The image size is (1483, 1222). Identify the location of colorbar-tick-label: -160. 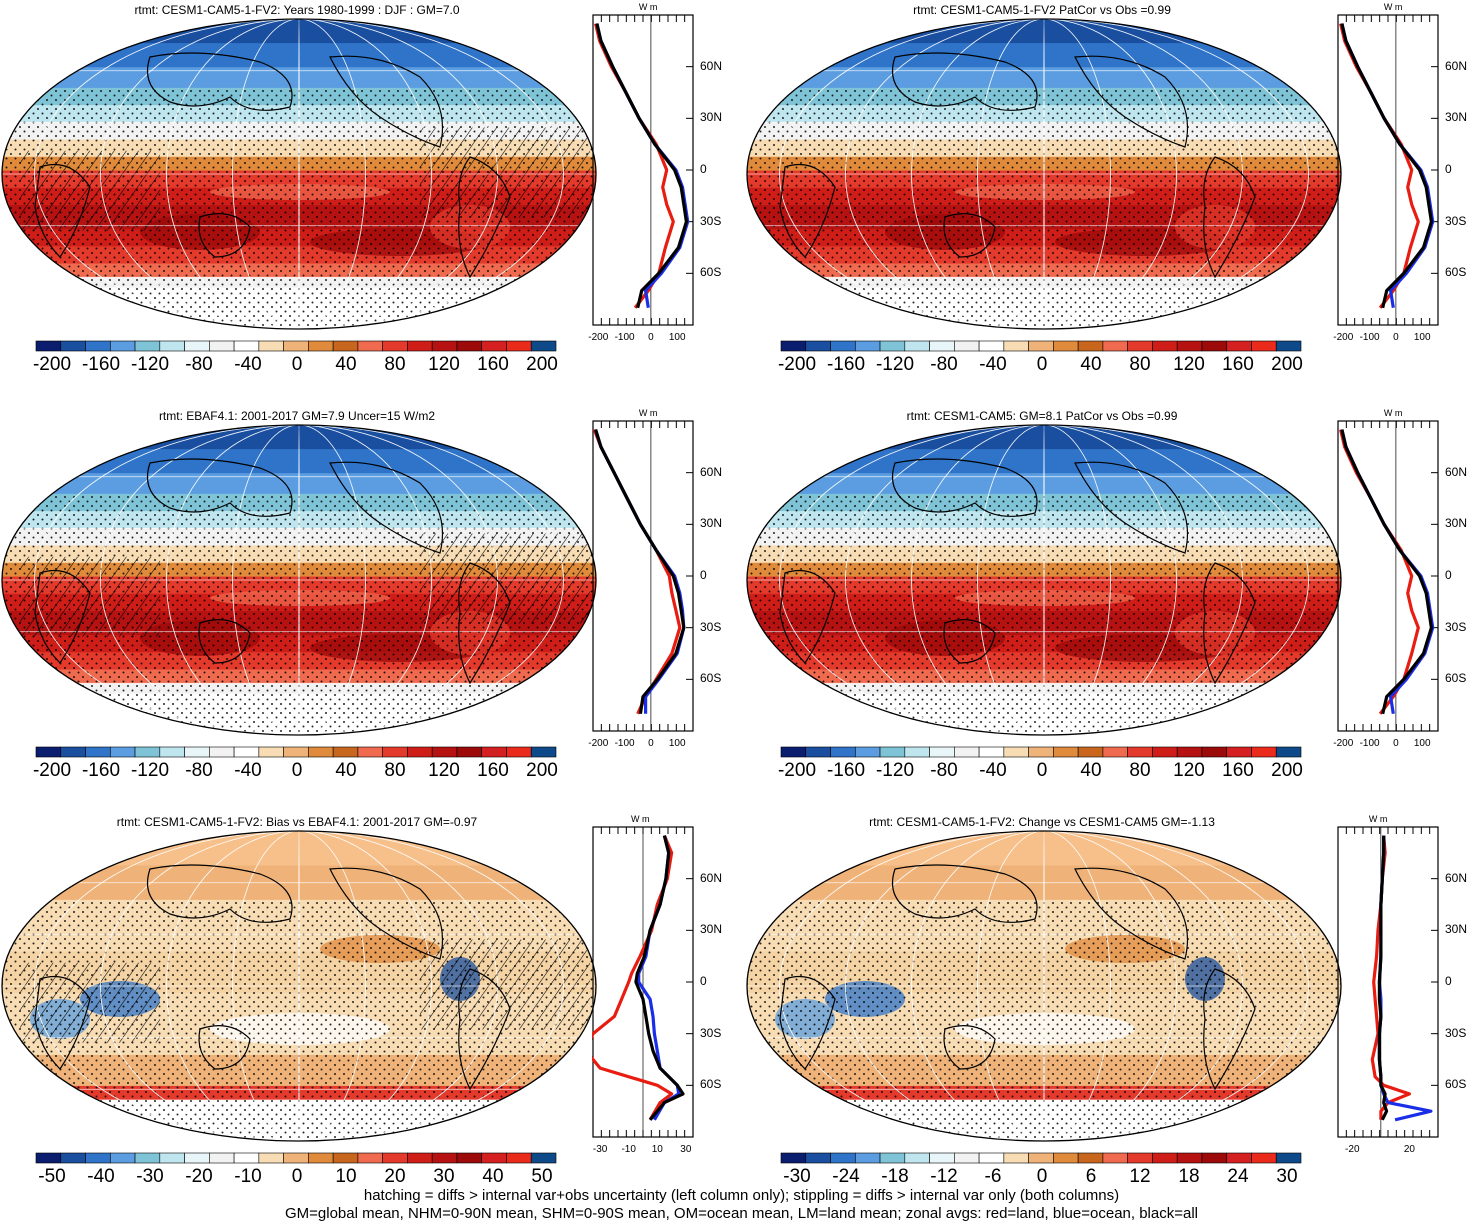
(846, 364).